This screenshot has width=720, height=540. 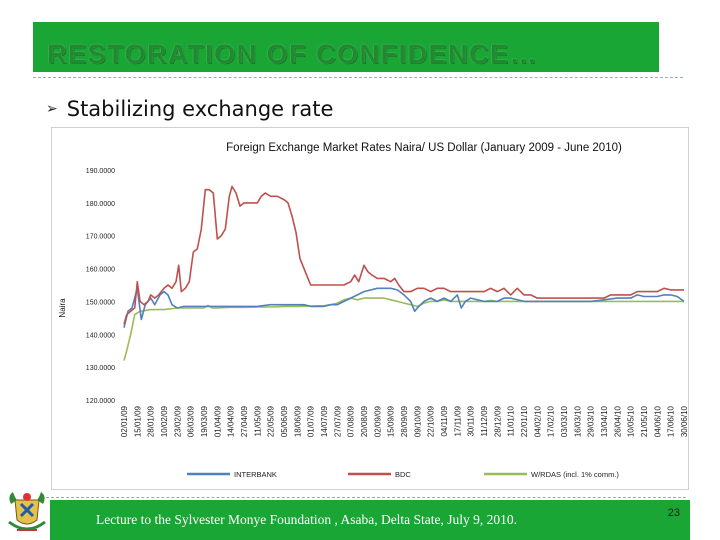 What do you see at coordinates (564, 421) in the screenshot?
I see `x-tick-label: 03/03/10` at bounding box center [564, 421].